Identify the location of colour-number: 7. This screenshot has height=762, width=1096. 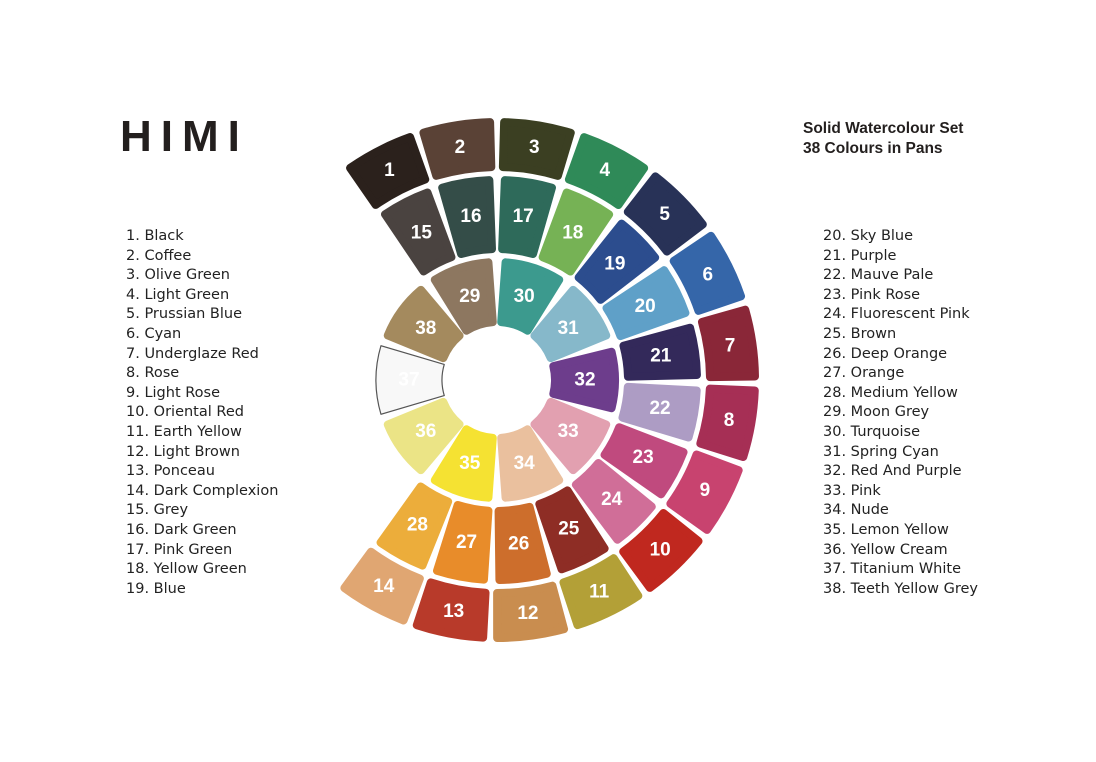
(730, 346).